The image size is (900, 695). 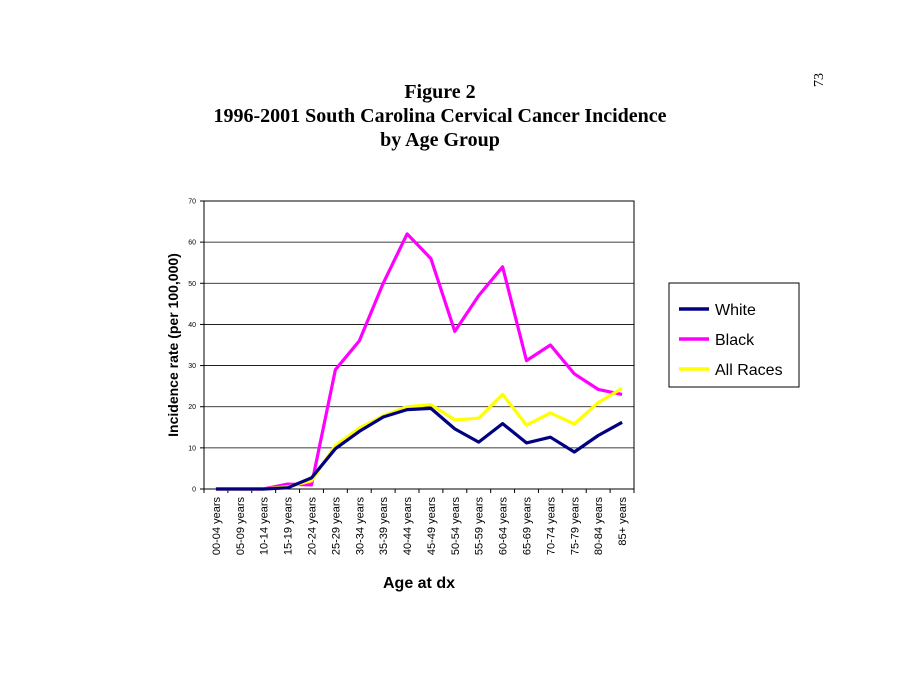 I want to click on legend-label: White, so click(x=735, y=310).